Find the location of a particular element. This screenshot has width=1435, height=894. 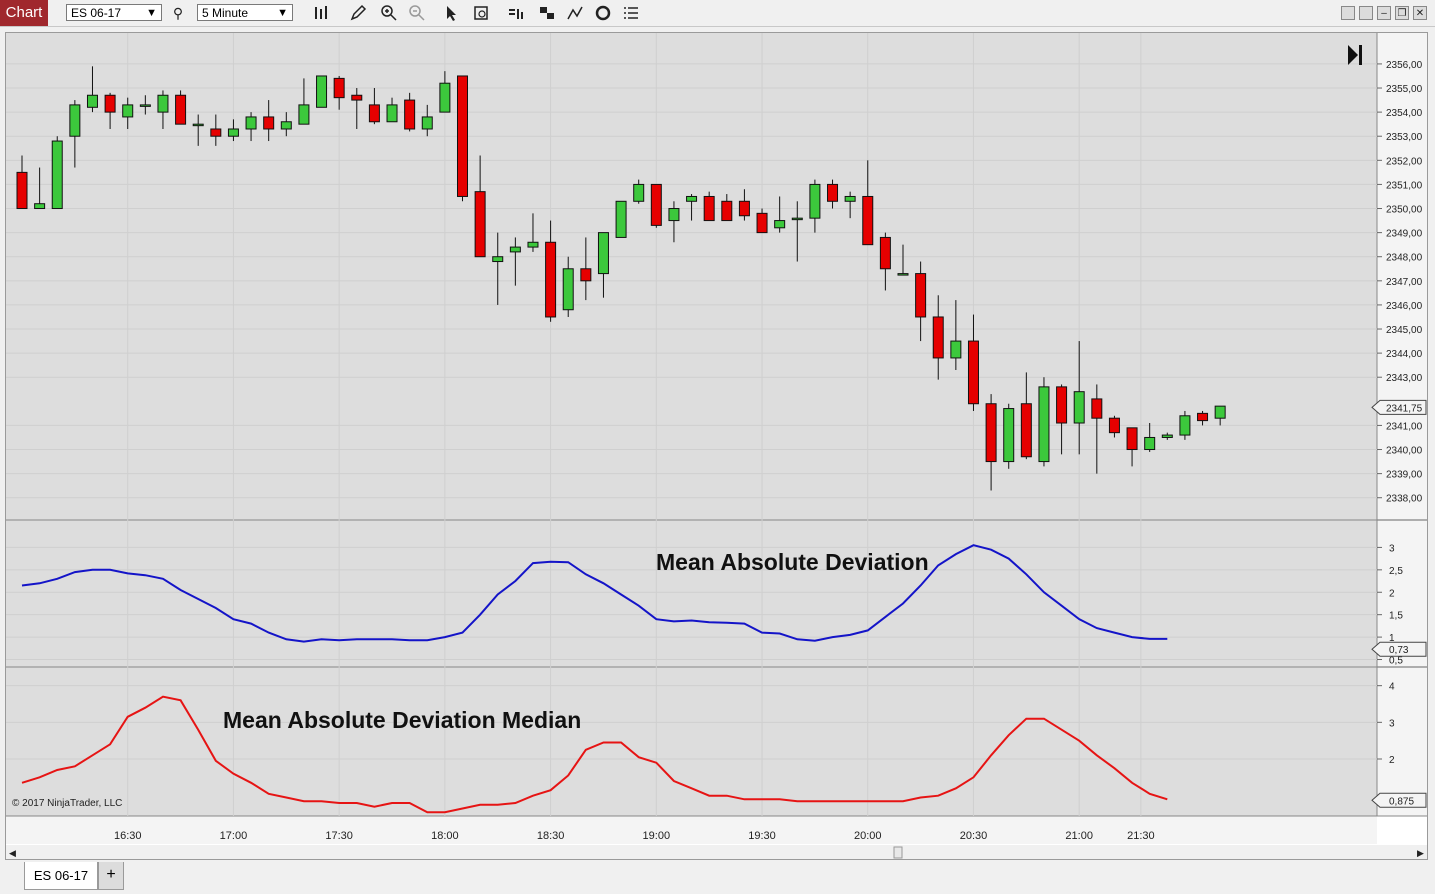

minimize-icon: – is located at coordinates (1384, 13).